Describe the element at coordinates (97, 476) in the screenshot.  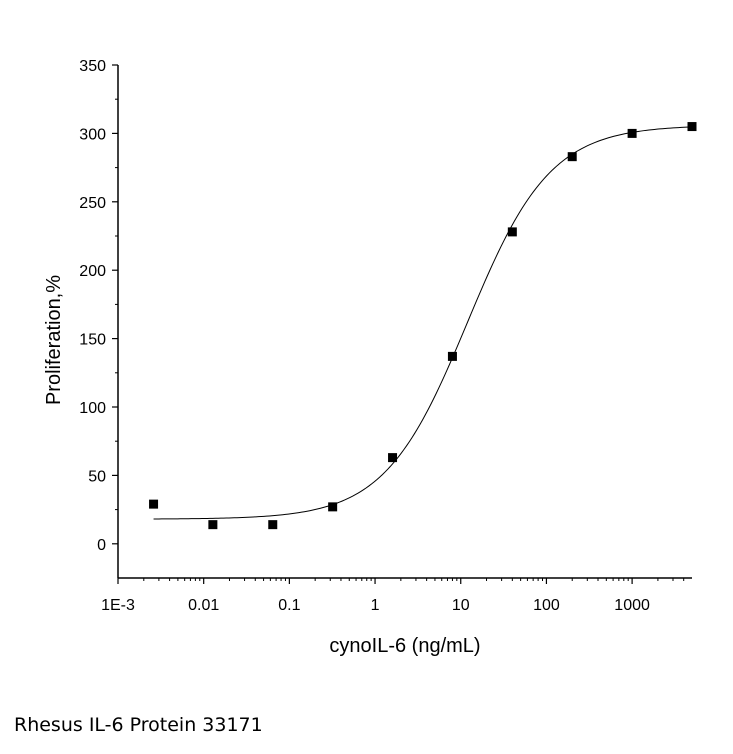
I see `y-tick-label: 50` at that location.